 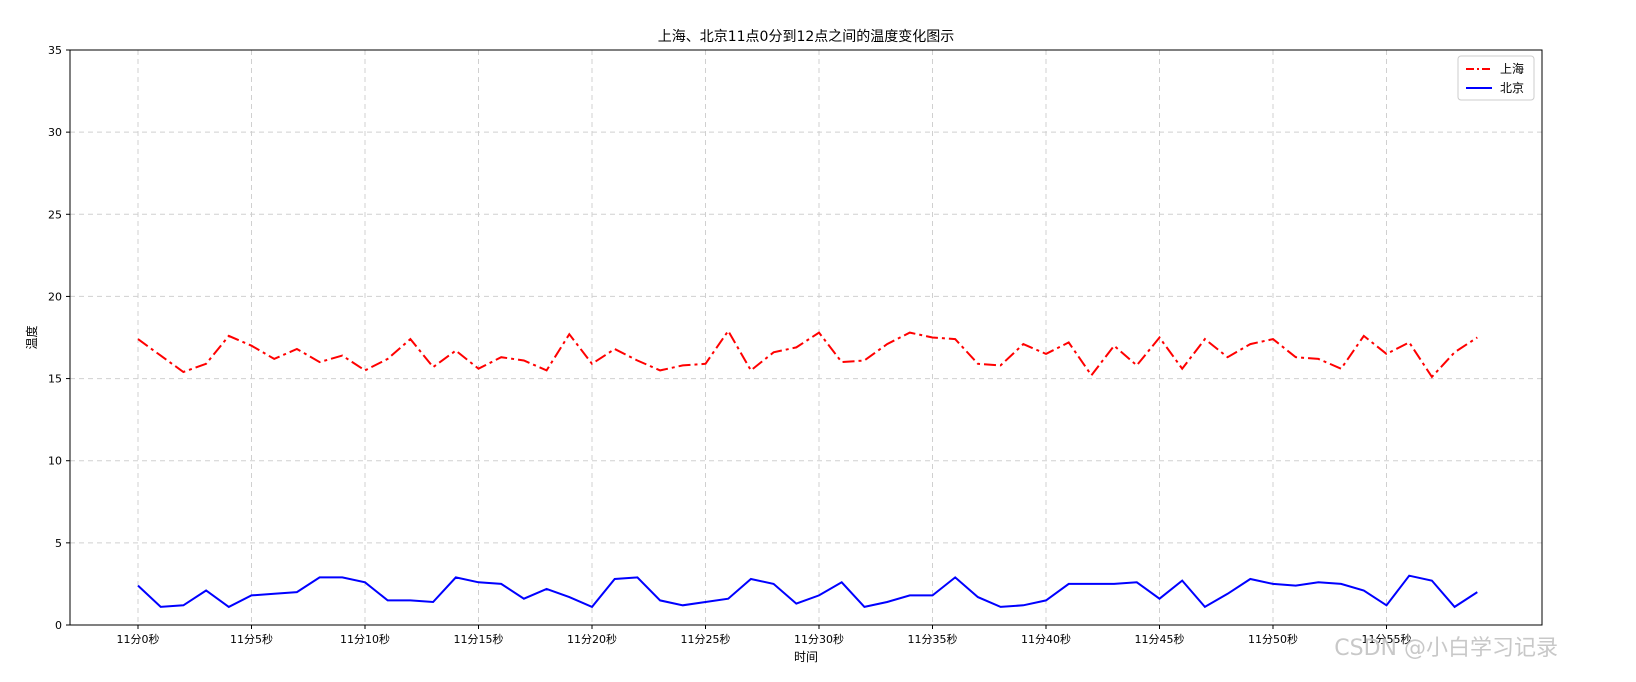 I want to click on y-tick-label: 15, so click(x=55, y=379).